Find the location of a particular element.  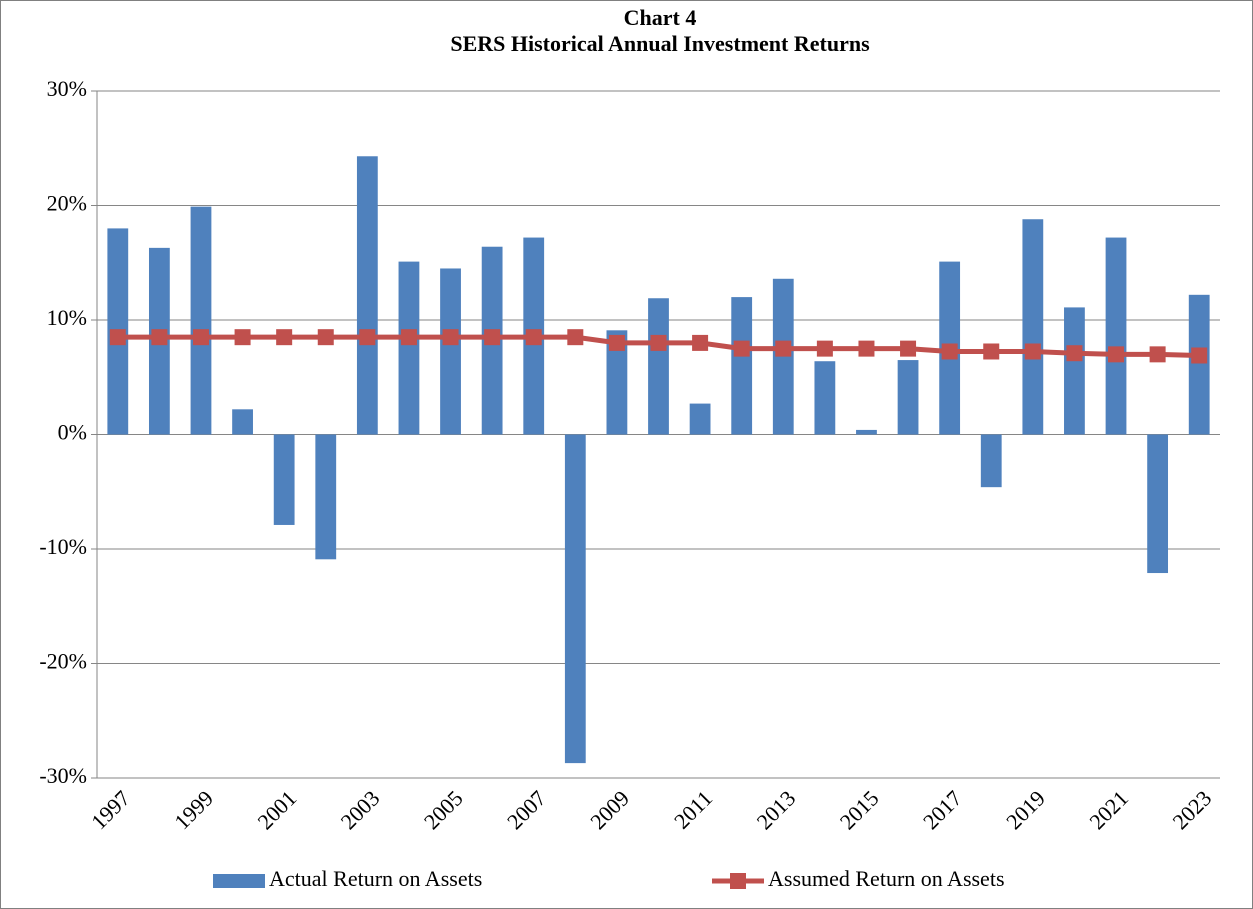

y-tick-label: -20% is located at coordinates (63, 661).